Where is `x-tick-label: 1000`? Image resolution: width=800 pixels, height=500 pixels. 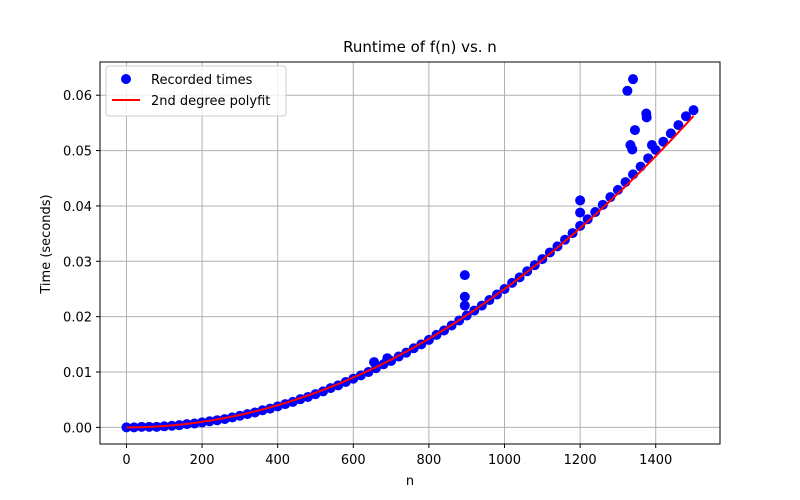 x-tick-label: 1000 is located at coordinates (504, 460).